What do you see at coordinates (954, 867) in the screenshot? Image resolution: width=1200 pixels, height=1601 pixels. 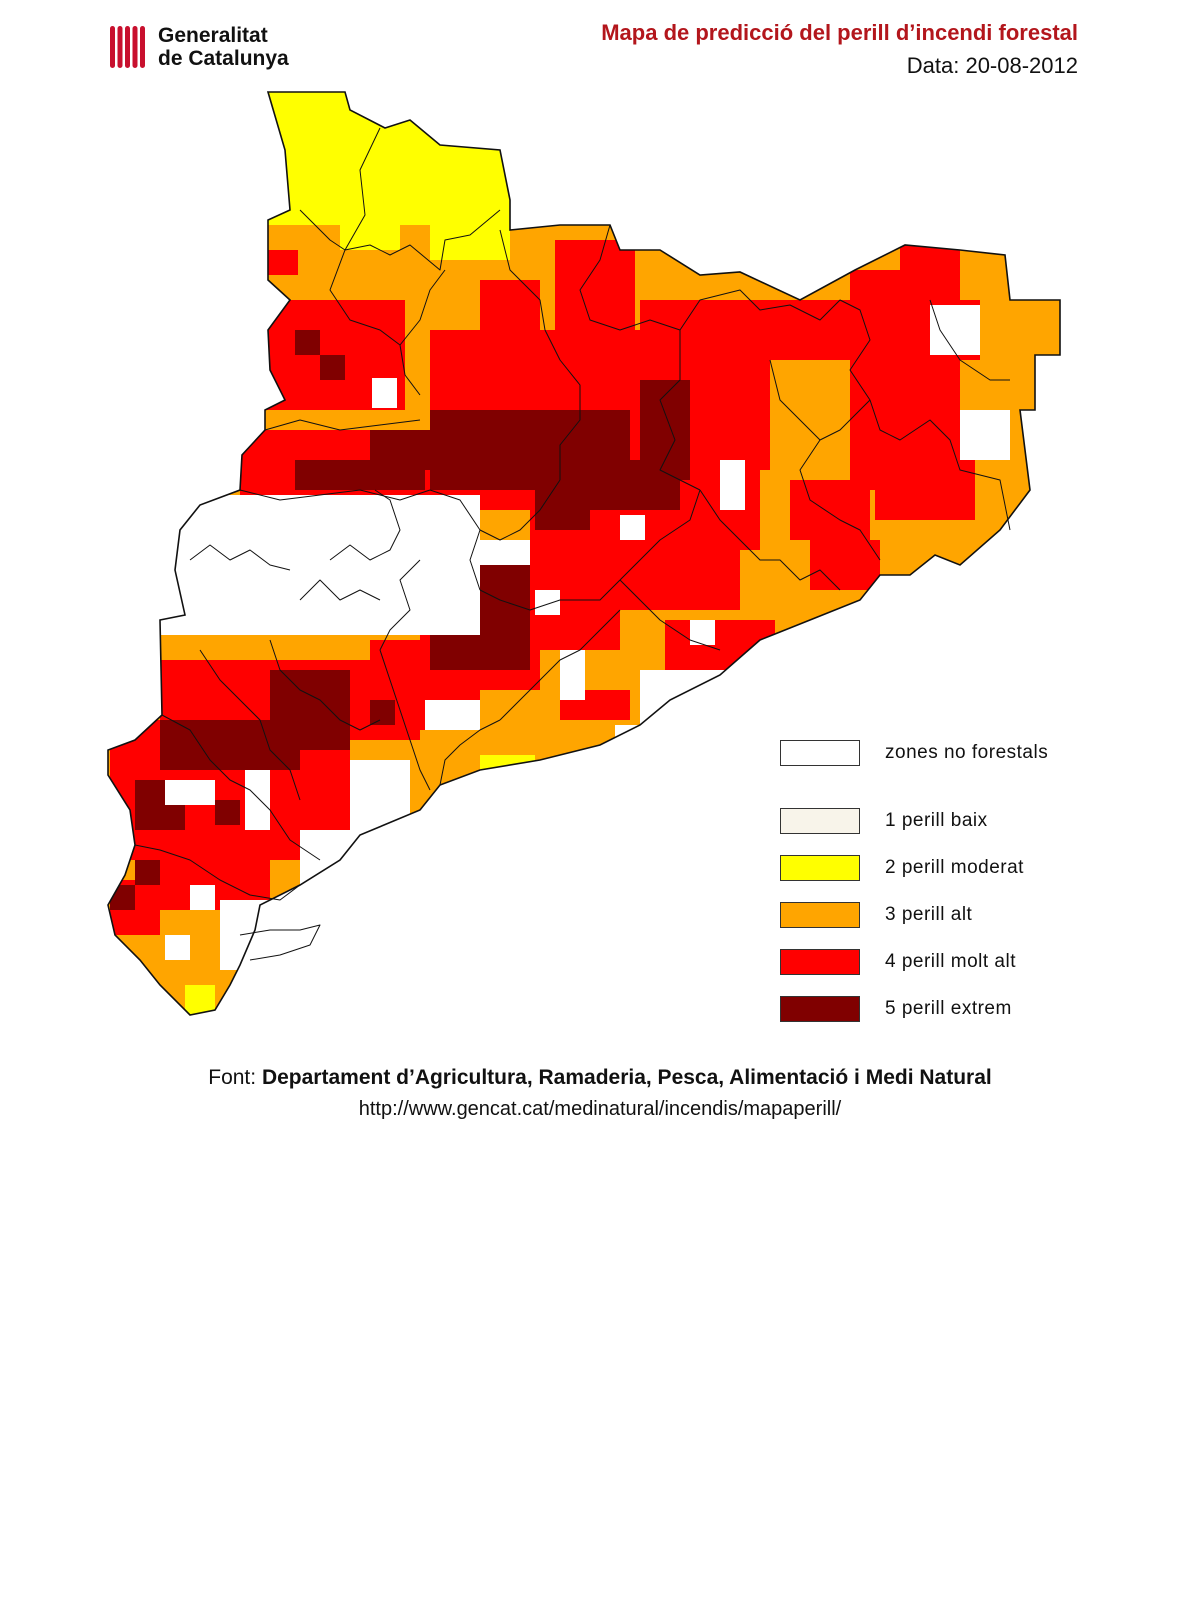 I see `legend-label-moderate: 2 perill moderat` at bounding box center [954, 867].